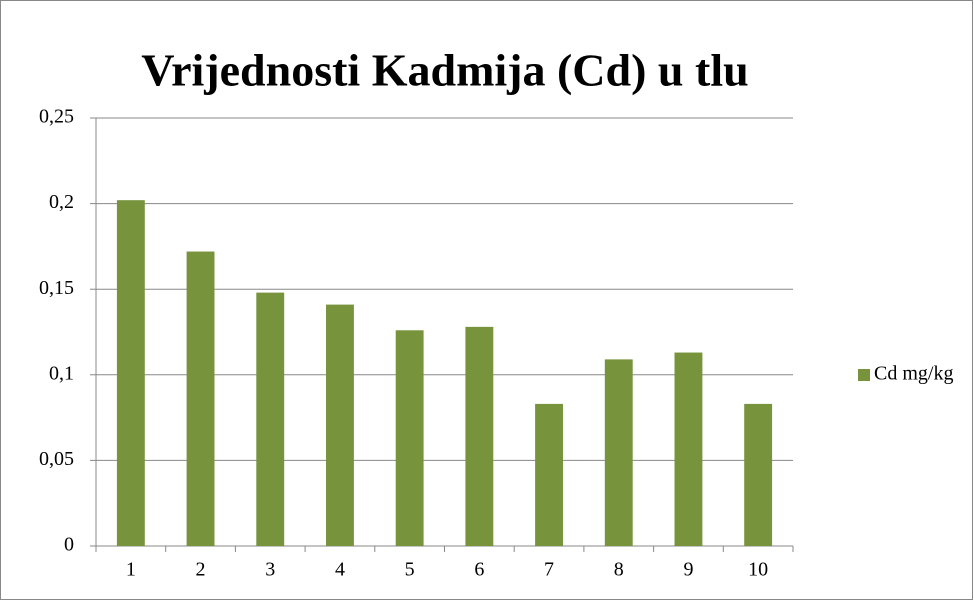 The width and height of the screenshot is (974, 601). I want to click on x-tick-label: 10, so click(758, 570).